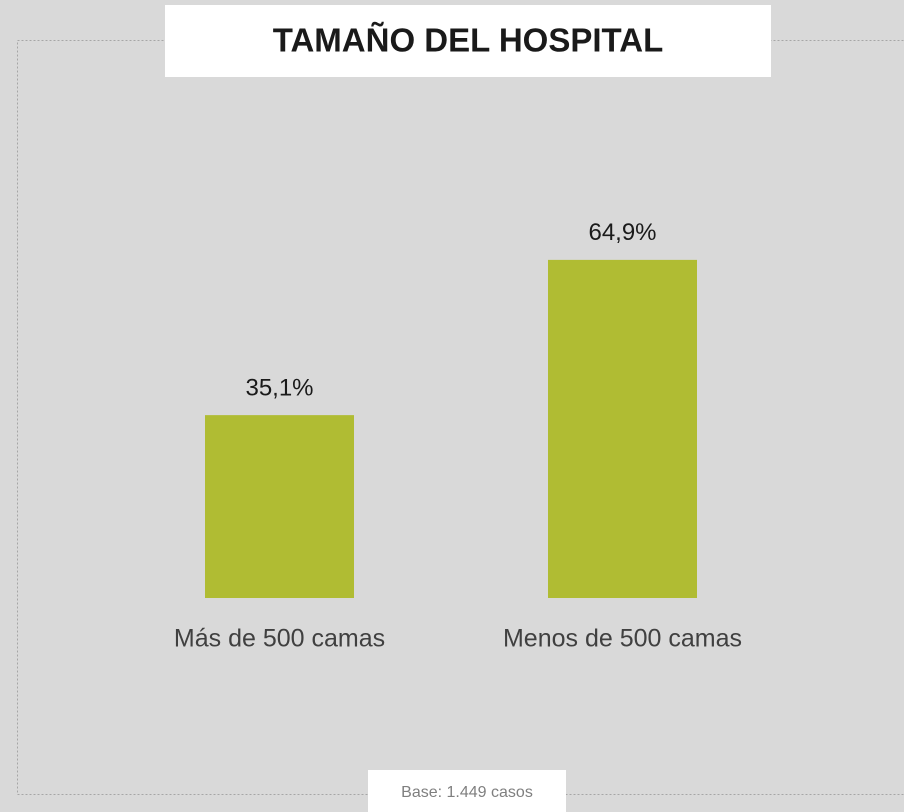  I want to click on value-label: 35,1%, so click(279, 387).